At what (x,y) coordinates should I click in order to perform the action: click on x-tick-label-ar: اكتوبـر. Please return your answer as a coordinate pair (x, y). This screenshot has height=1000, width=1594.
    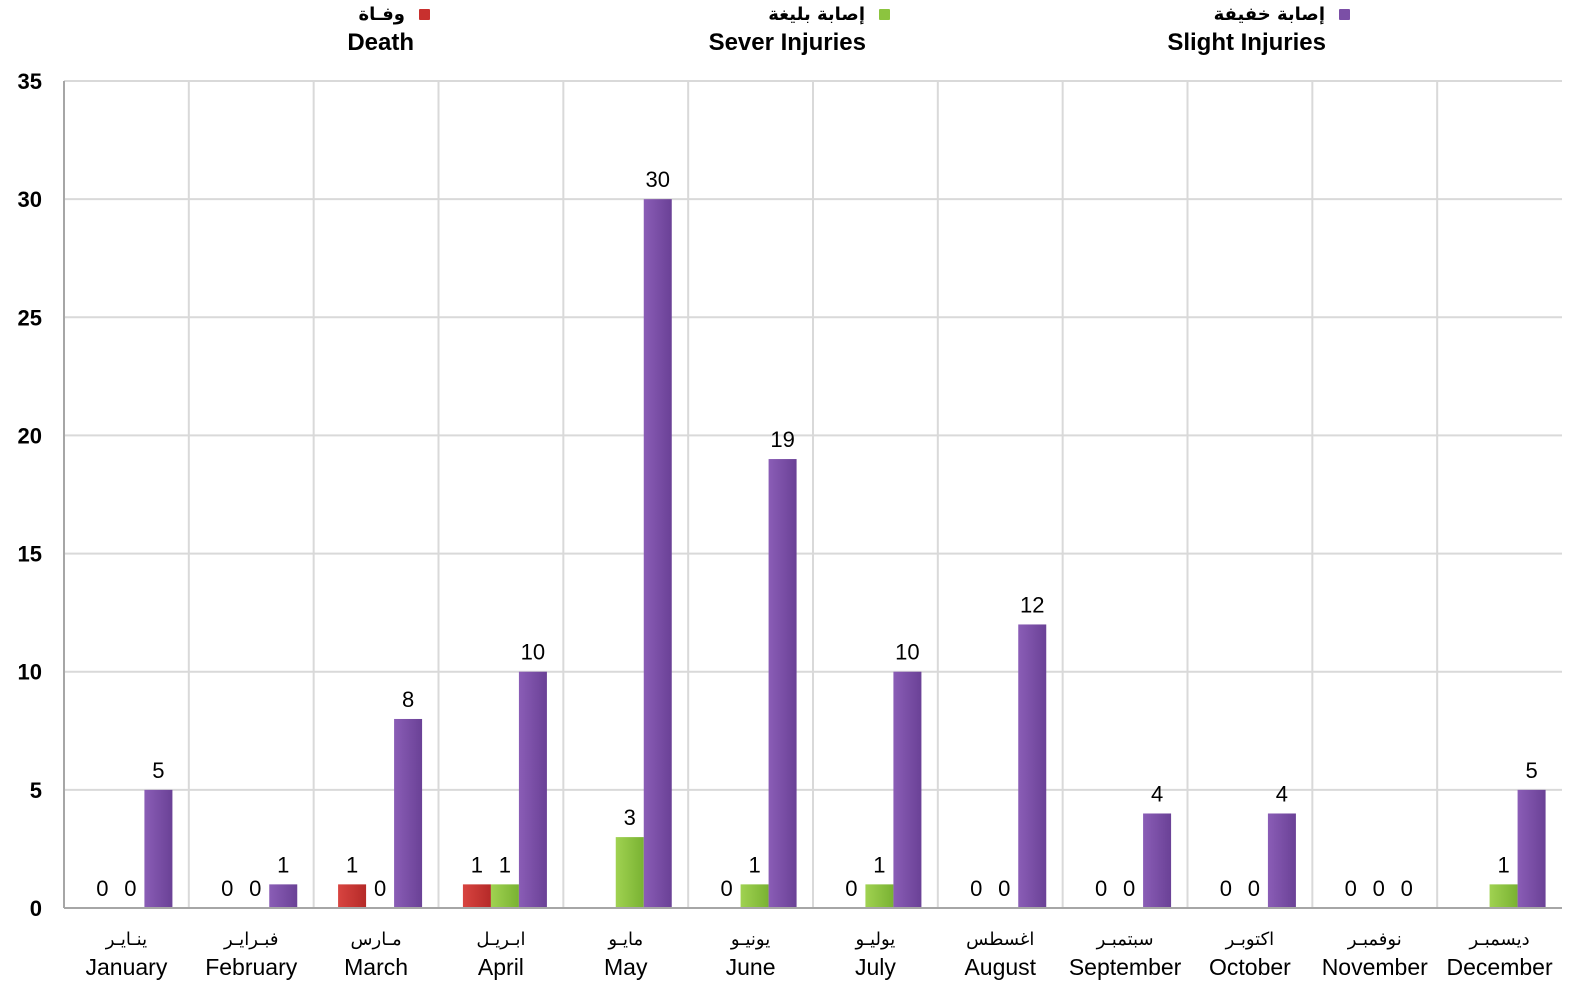
    Looking at the image, I should click on (1250, 939).